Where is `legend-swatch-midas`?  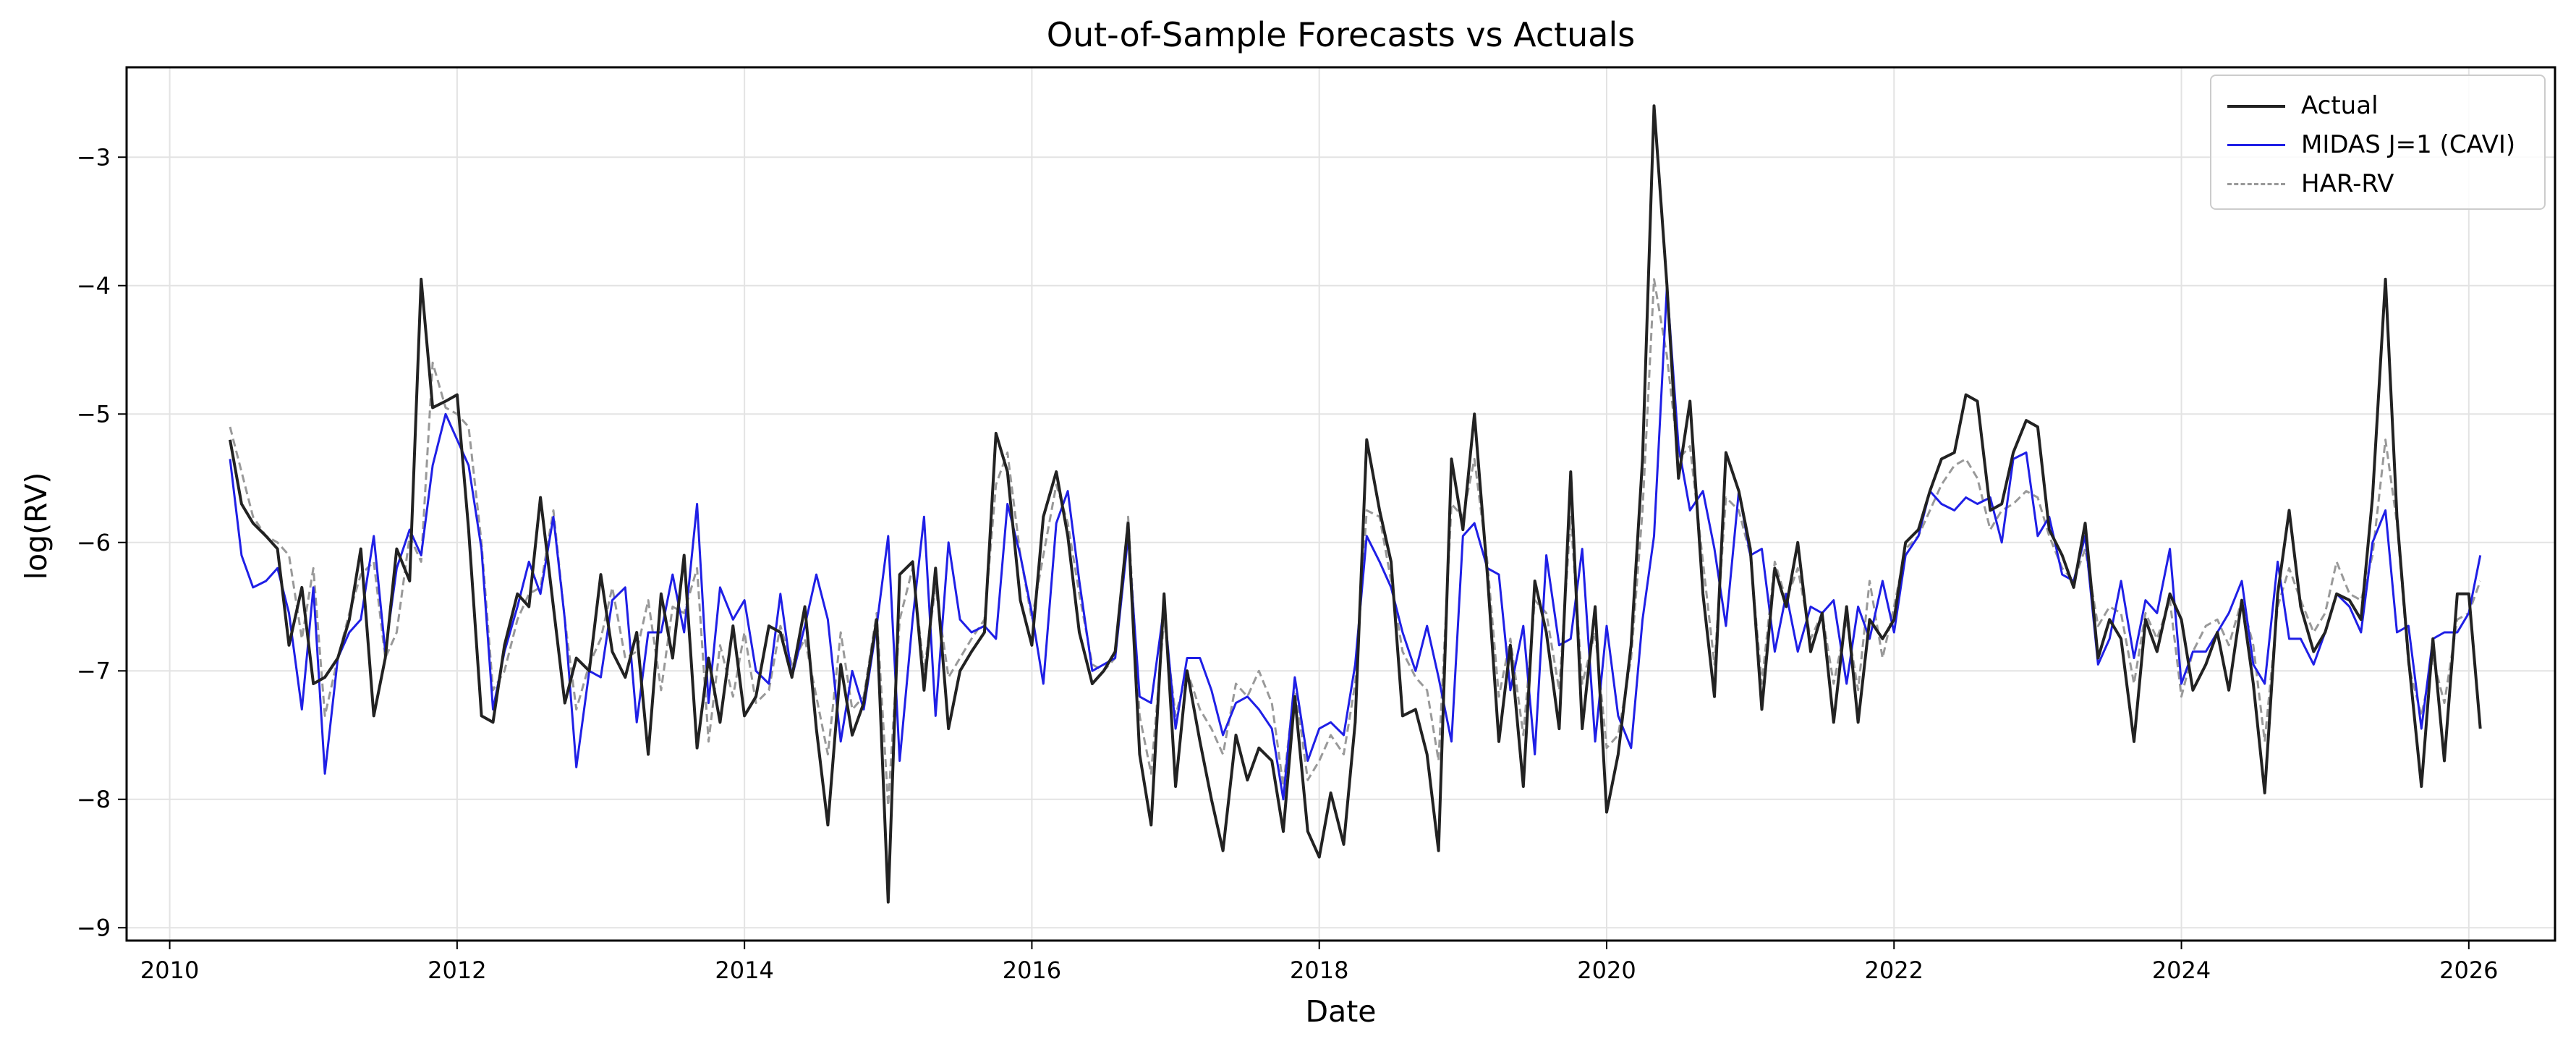
legend-swatch-midas is located at coordinates (2256, 144).